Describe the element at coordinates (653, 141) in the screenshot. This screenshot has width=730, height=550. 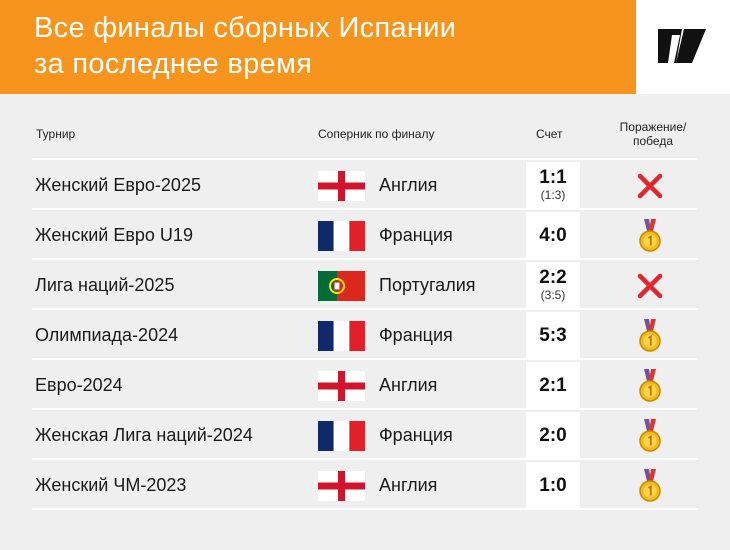
I see `column-header-result-line-2: победа` at that location.